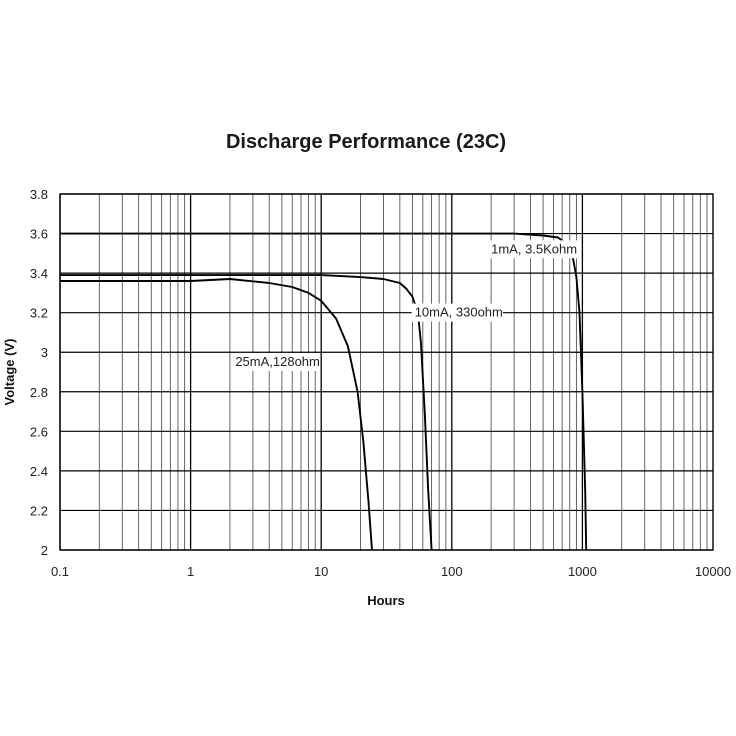 This screenshot has width=736, height=736. Describe the element at coordinates (39, 313) in the screenshot. I see `y-tick-label: 3.2` at that location.